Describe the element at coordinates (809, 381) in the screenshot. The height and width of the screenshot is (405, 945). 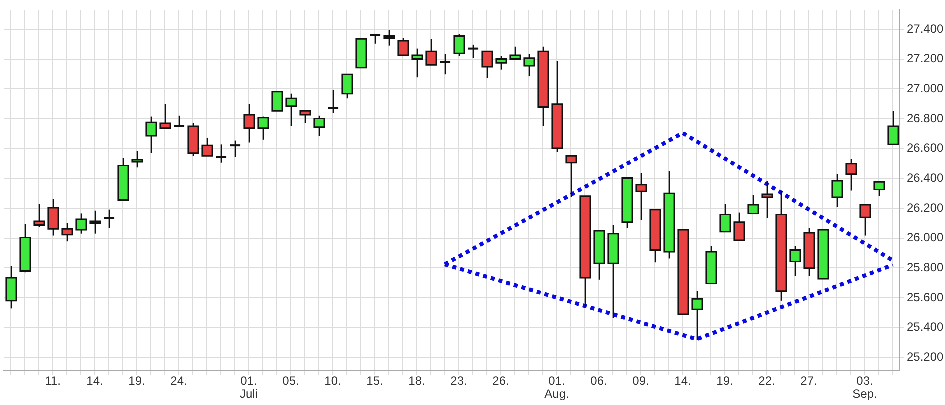
I see `x-tick-label: 27.` at that location.